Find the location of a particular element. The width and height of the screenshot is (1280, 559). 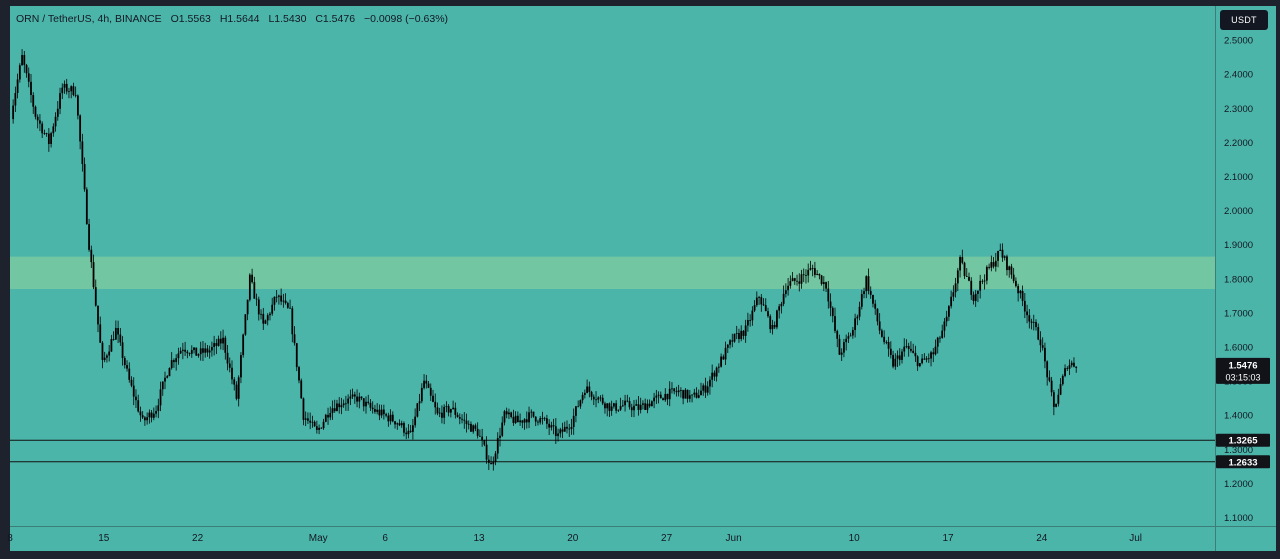

time-tick-label: 10 is located at coordinates (855, 538).